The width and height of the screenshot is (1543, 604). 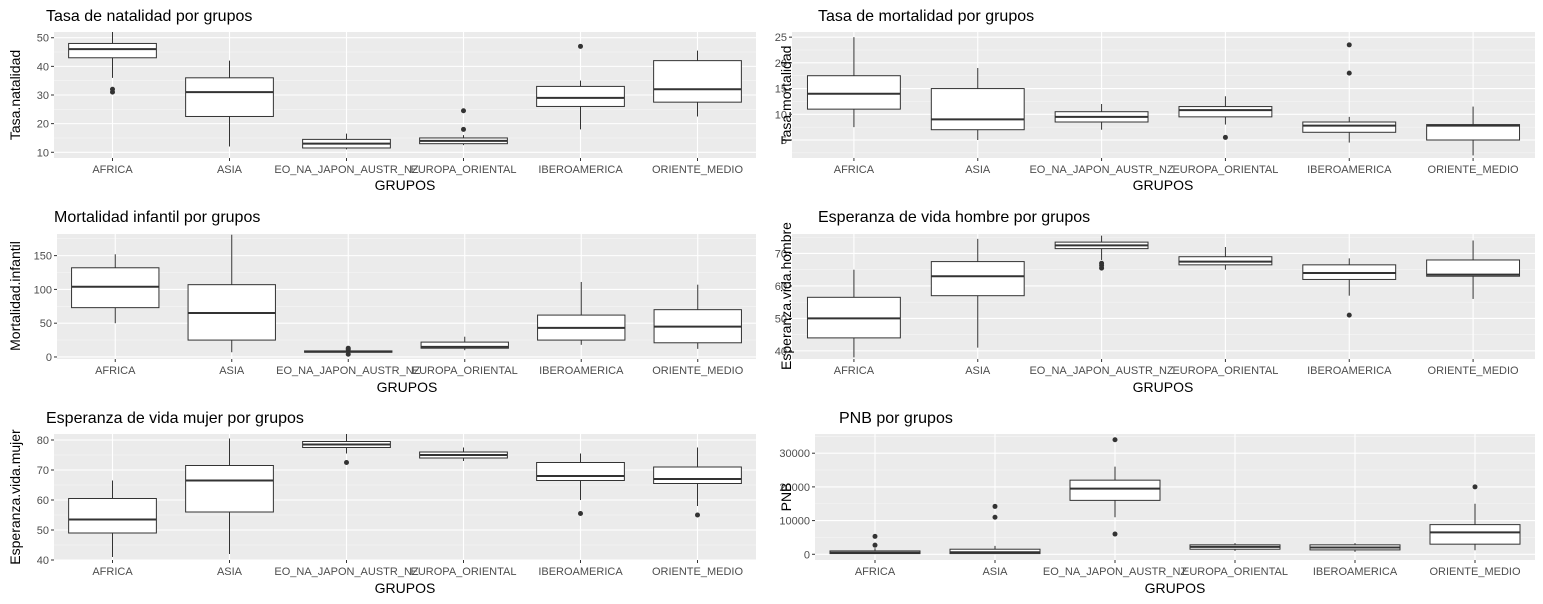 I want to click on panel-y-ticks: 0 50 100 150, so click(x=45, y=307).